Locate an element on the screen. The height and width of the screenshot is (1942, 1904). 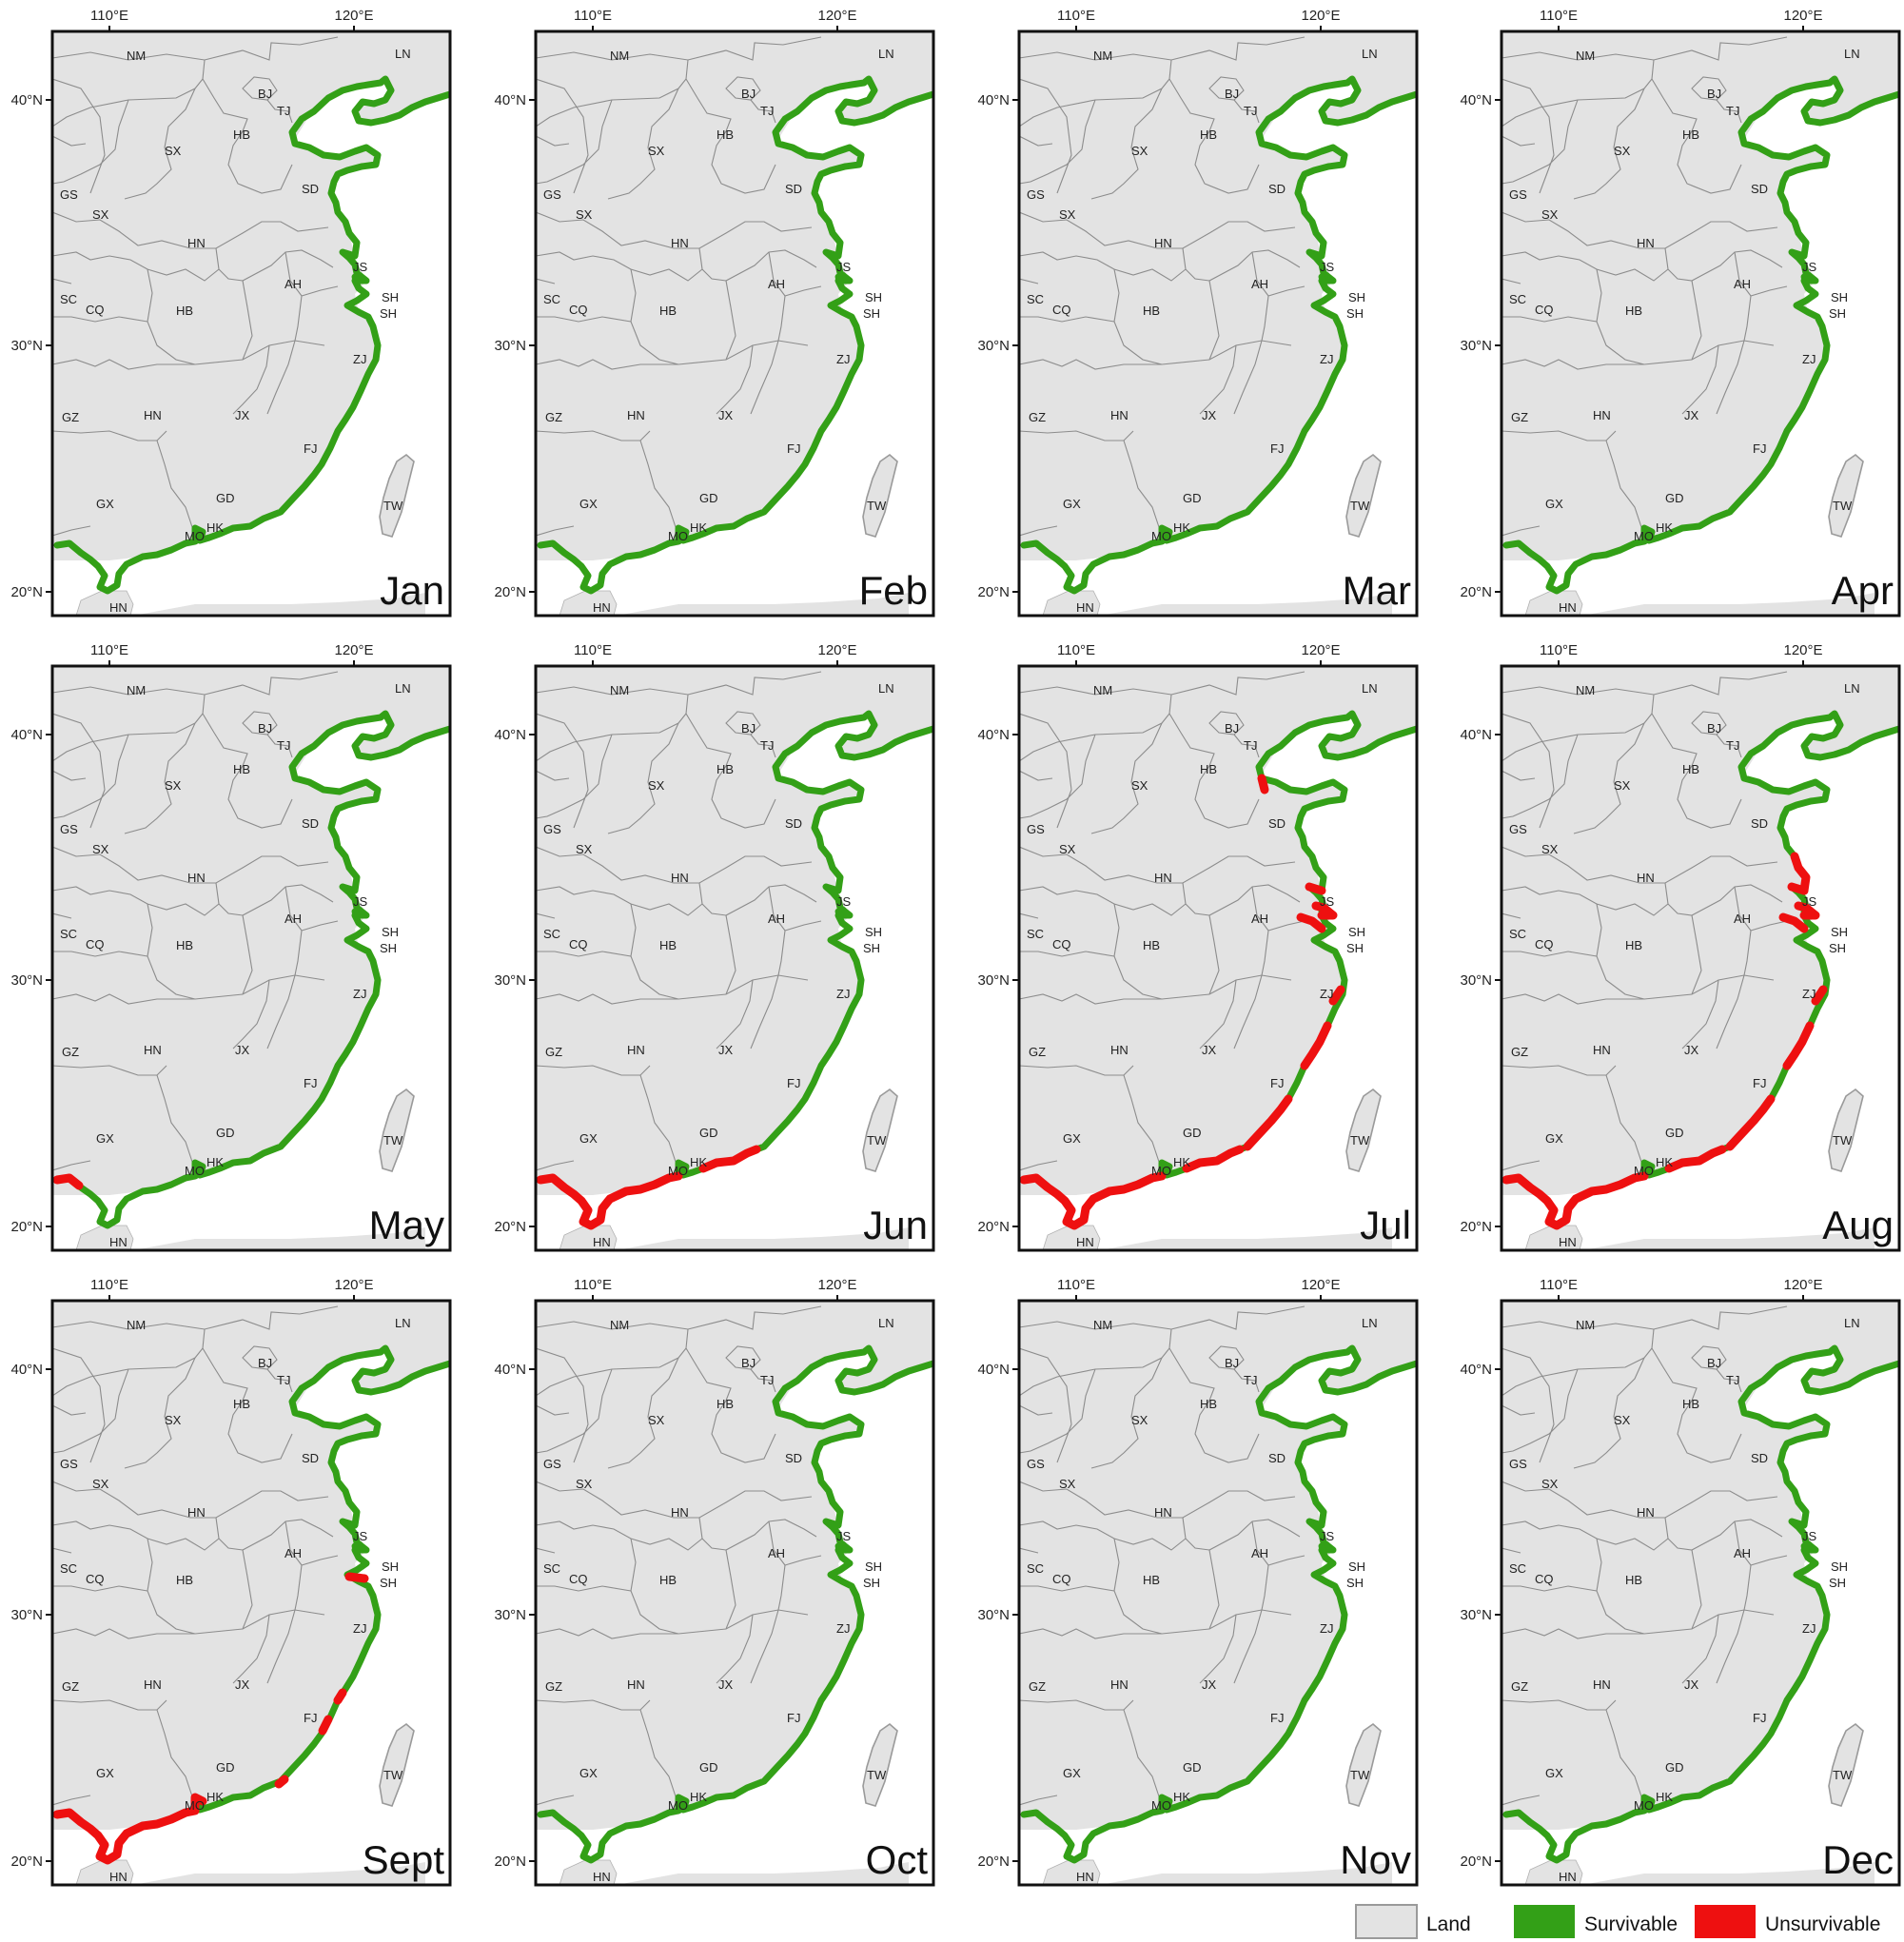
province-label: BJ is located at coordinates (1714, 728).